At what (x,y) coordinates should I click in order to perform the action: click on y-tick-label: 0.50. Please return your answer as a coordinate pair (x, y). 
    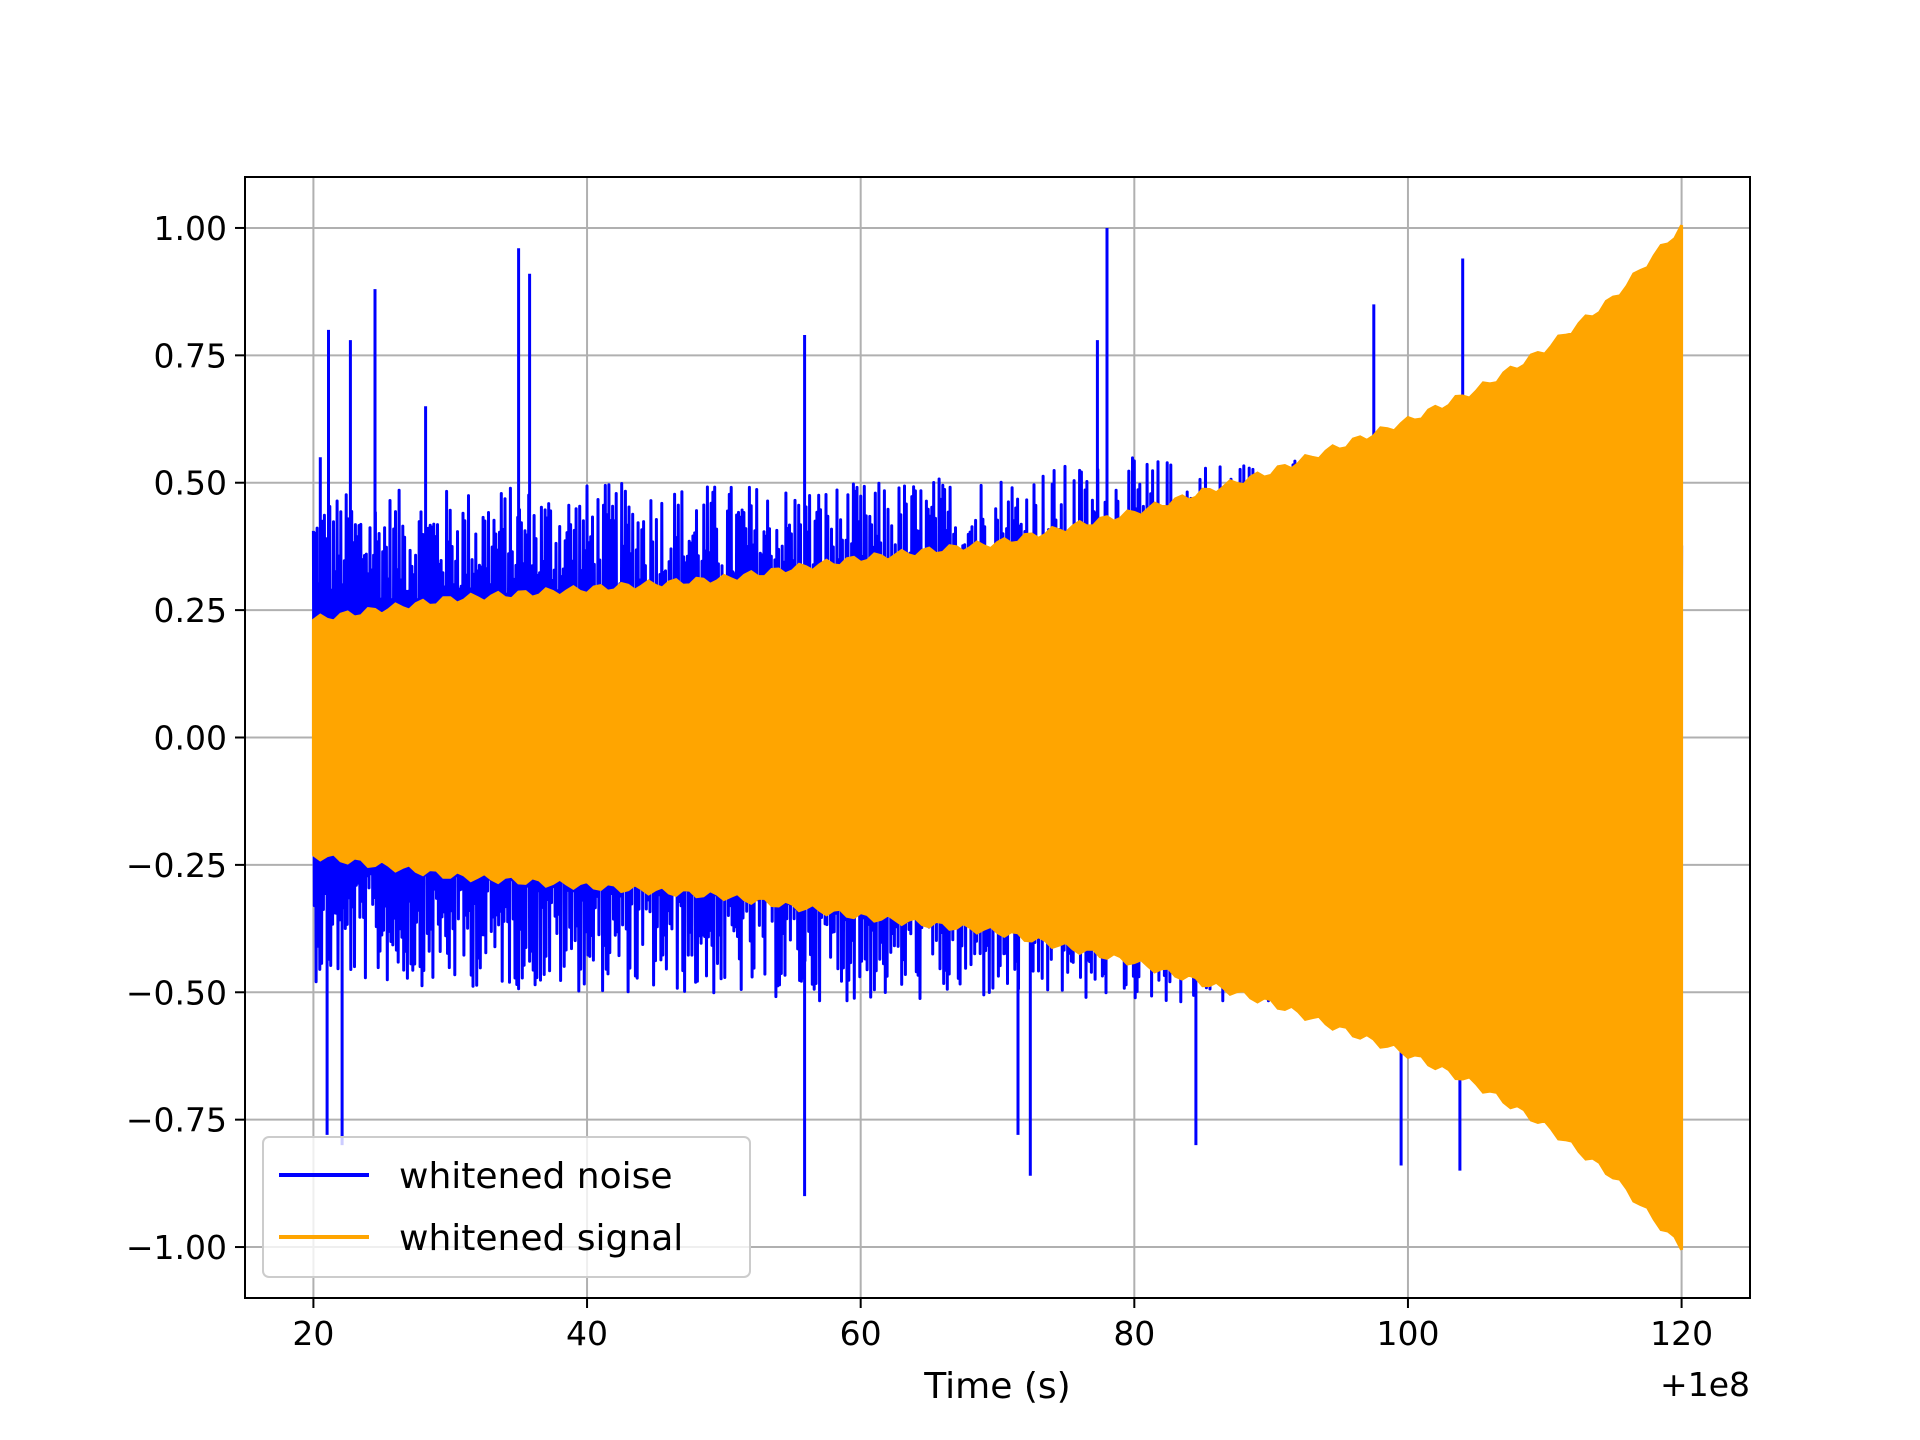
    Looking at the image, I should click on (190, 483).